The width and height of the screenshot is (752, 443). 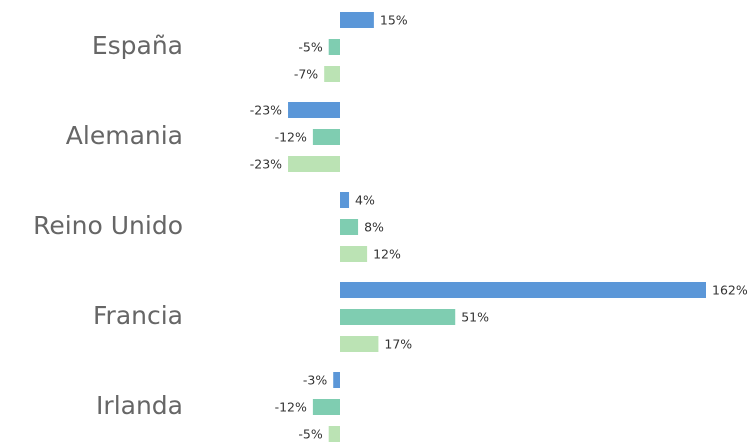 I want to click on value-label: 15%, so click(x=394, y=20).